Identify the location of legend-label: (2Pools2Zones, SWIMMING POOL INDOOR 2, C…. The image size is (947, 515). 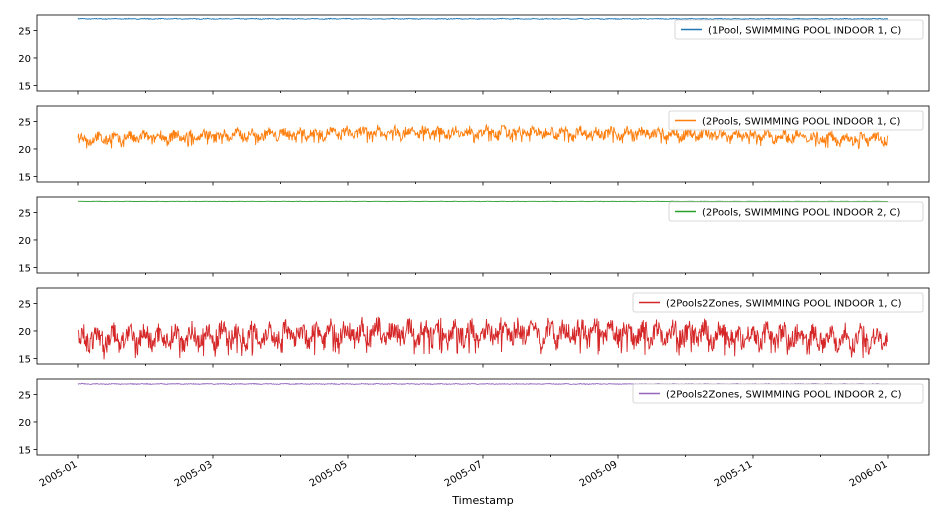
(784, 395).